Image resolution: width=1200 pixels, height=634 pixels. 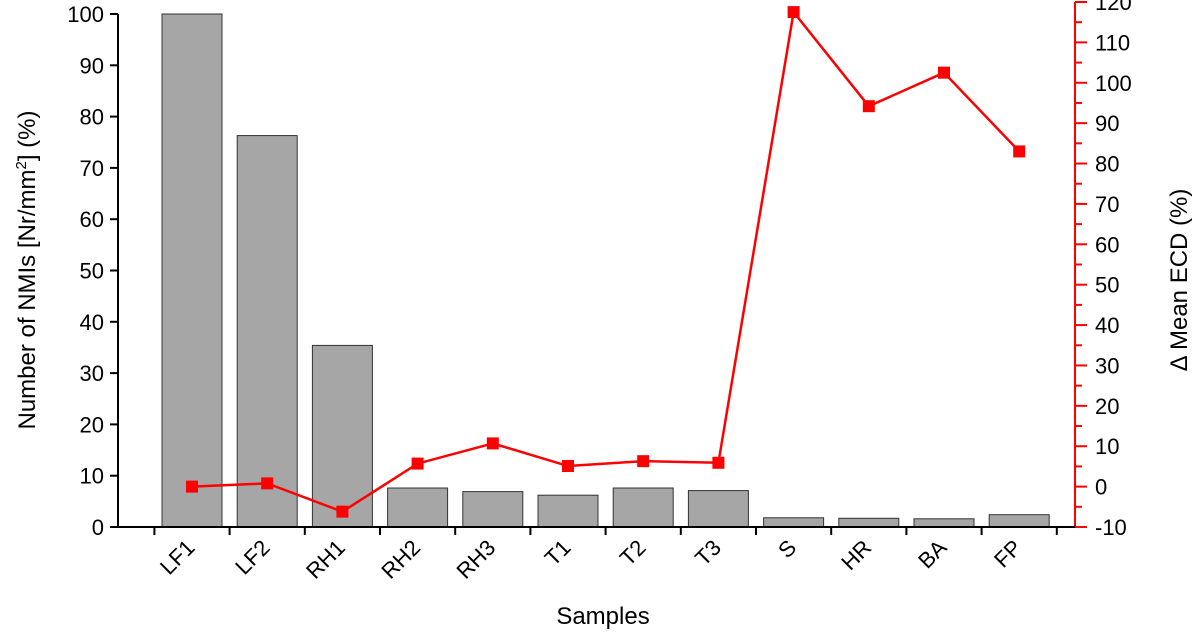 I want to click on right-axis-tick-label: 90, so click(x=1107, y=123).